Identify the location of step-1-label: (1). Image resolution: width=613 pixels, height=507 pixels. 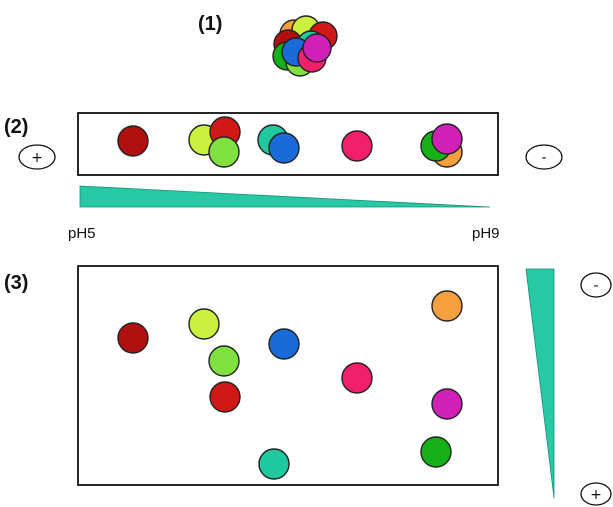
(210, 24).